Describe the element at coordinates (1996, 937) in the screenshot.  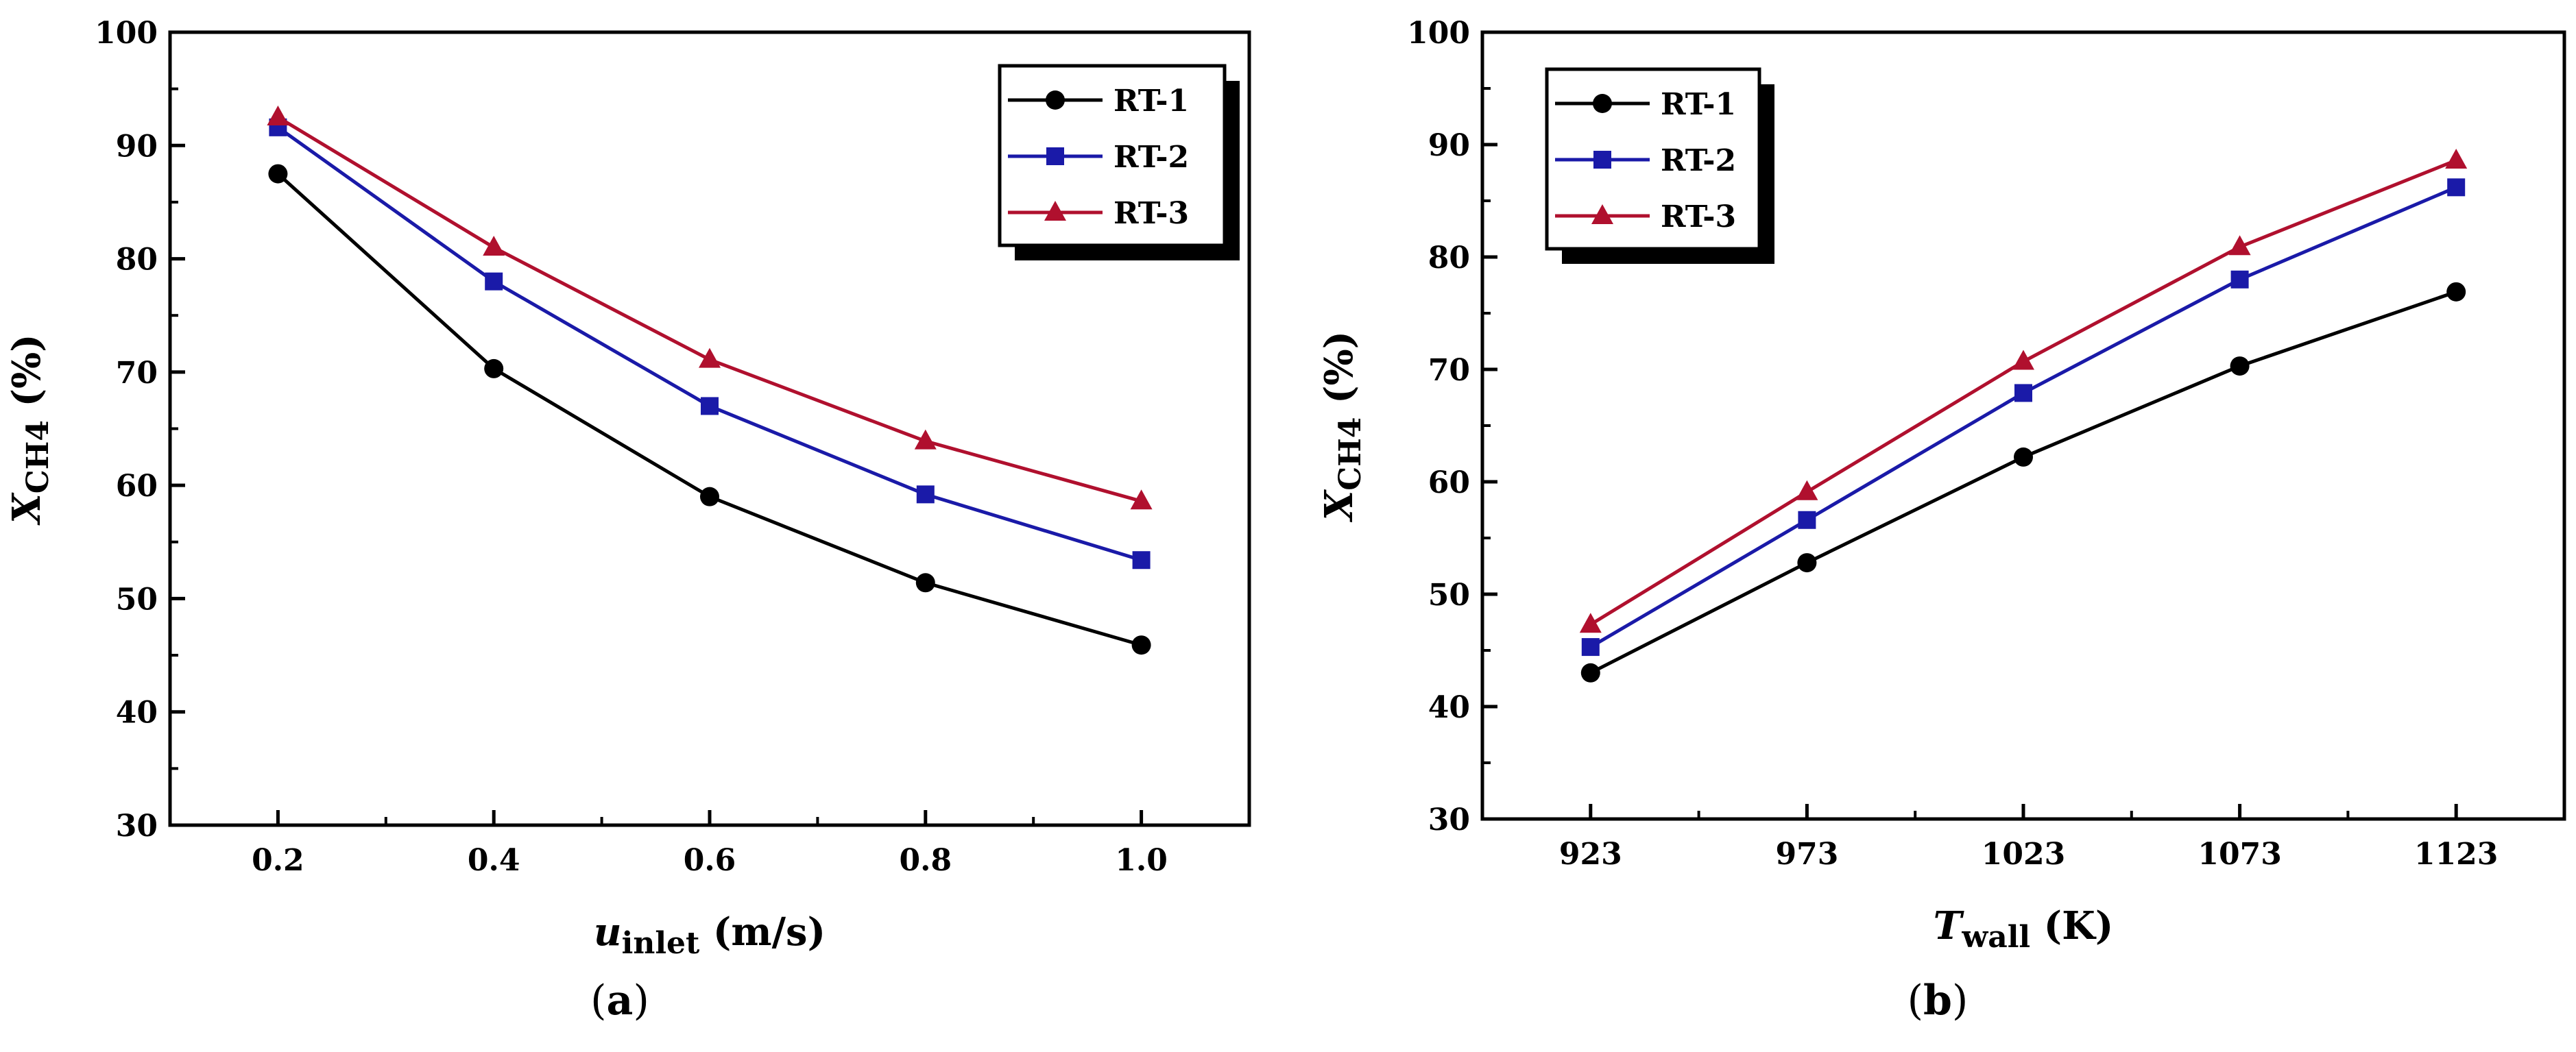
I see `x-axis-subscript: wall` at that location.